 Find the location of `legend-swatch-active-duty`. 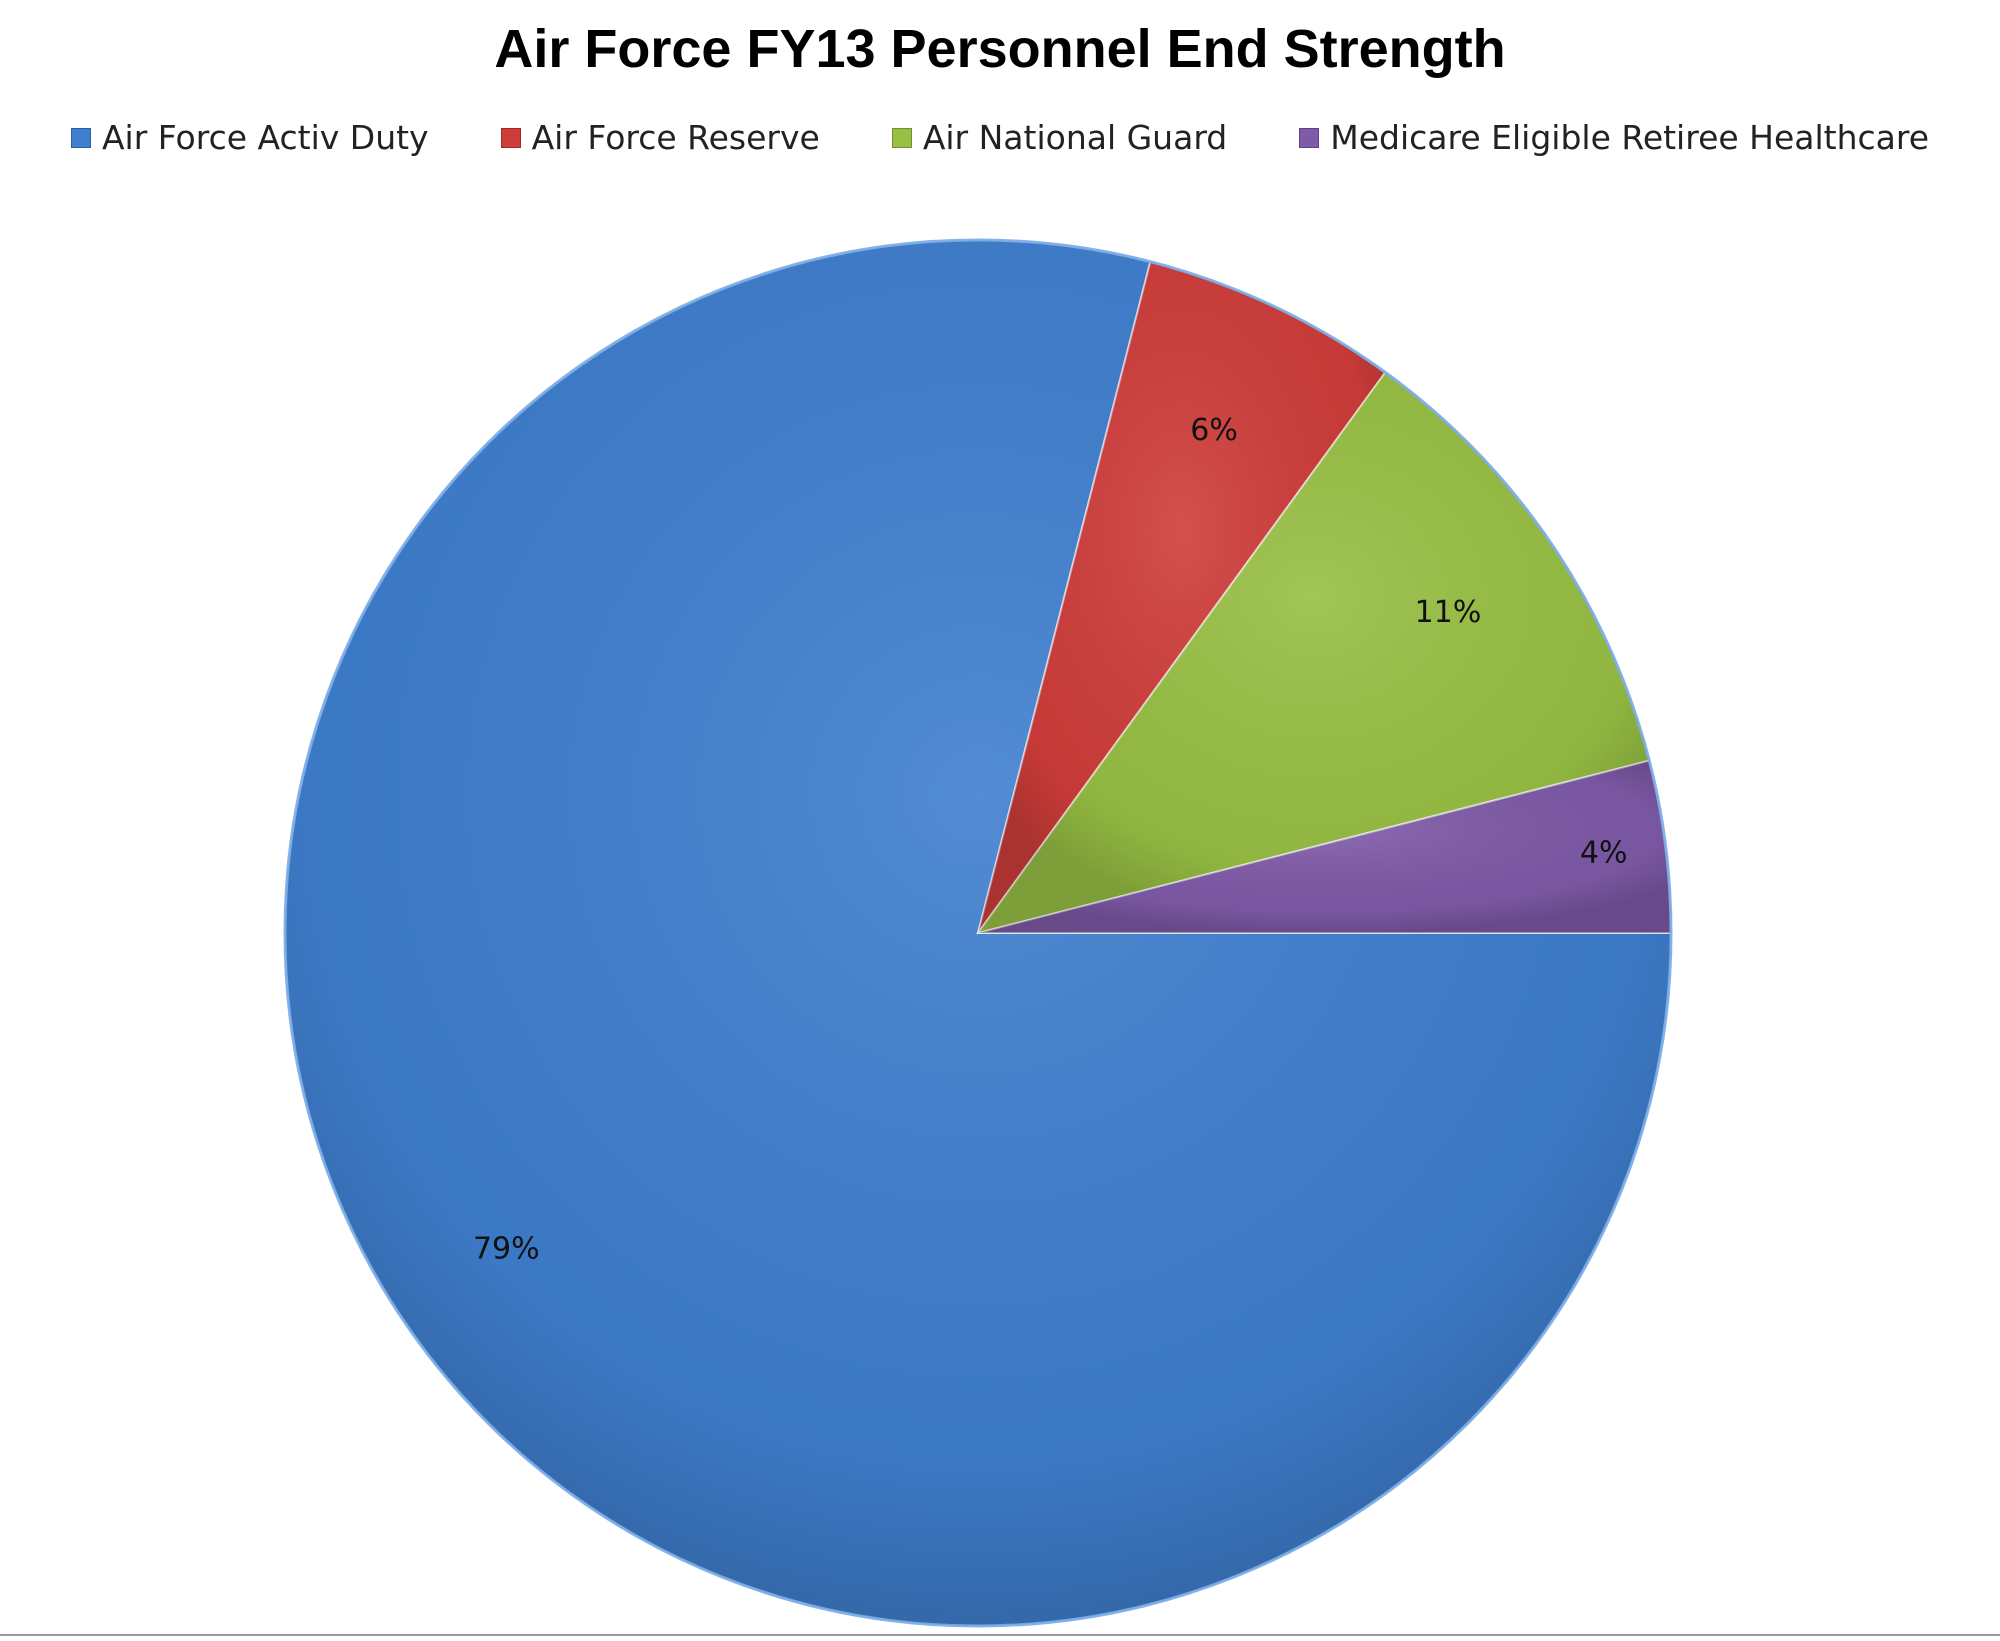

legend-swatch-active-duty is located at coordinates (80, 137).